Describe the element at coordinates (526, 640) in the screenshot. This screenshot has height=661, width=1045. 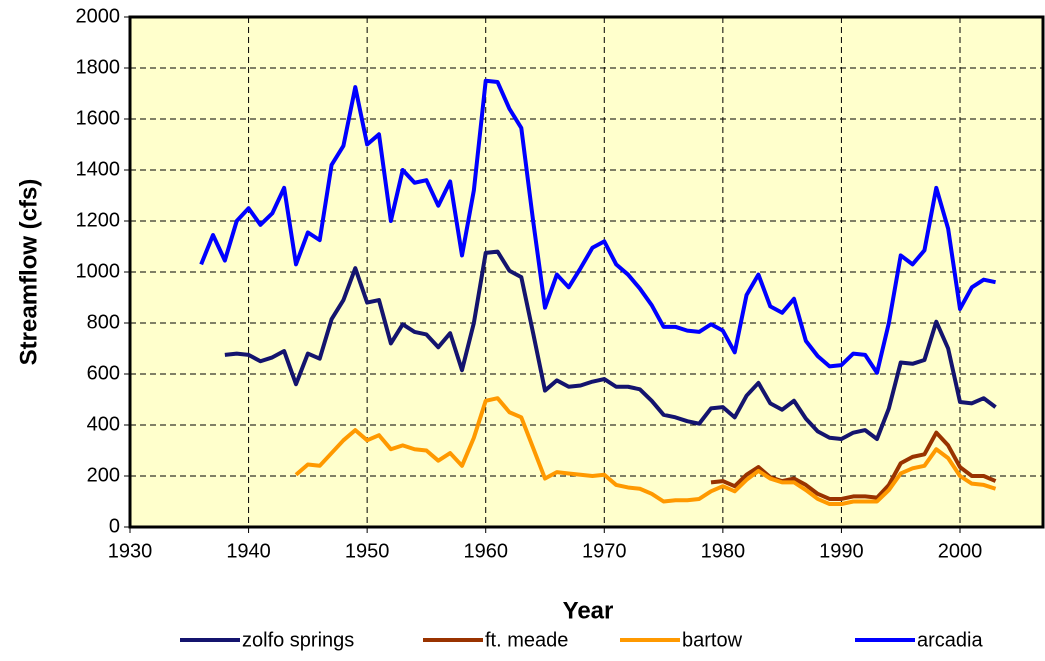
I see `legend-label: ft. meade` at that location.